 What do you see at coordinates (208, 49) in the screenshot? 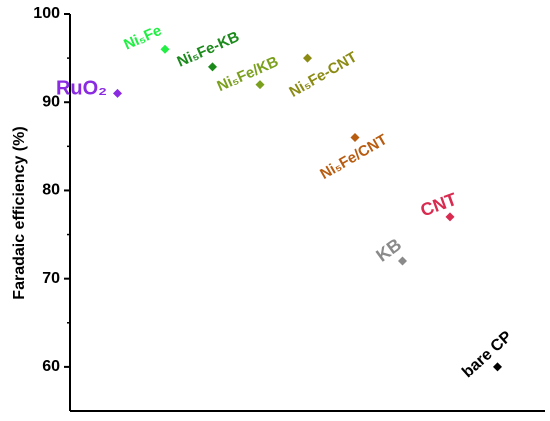
I see `point-label: Ni₅Fe-KB` at bounding box center [208, 49].